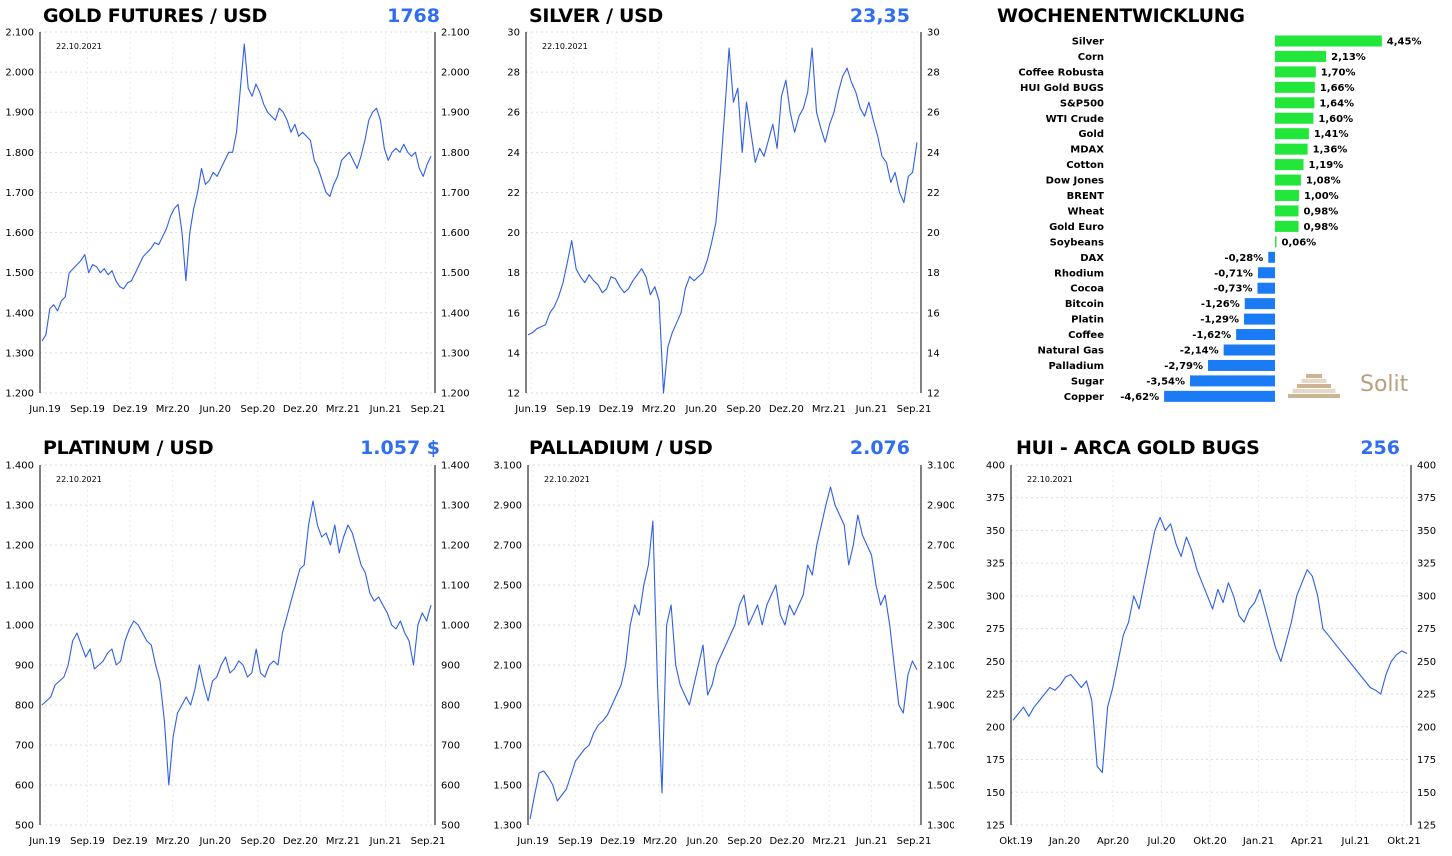 This screenshot has height=856, width=1452. I want to click on y-tick-label-left: 1.500, so click(19, 273).